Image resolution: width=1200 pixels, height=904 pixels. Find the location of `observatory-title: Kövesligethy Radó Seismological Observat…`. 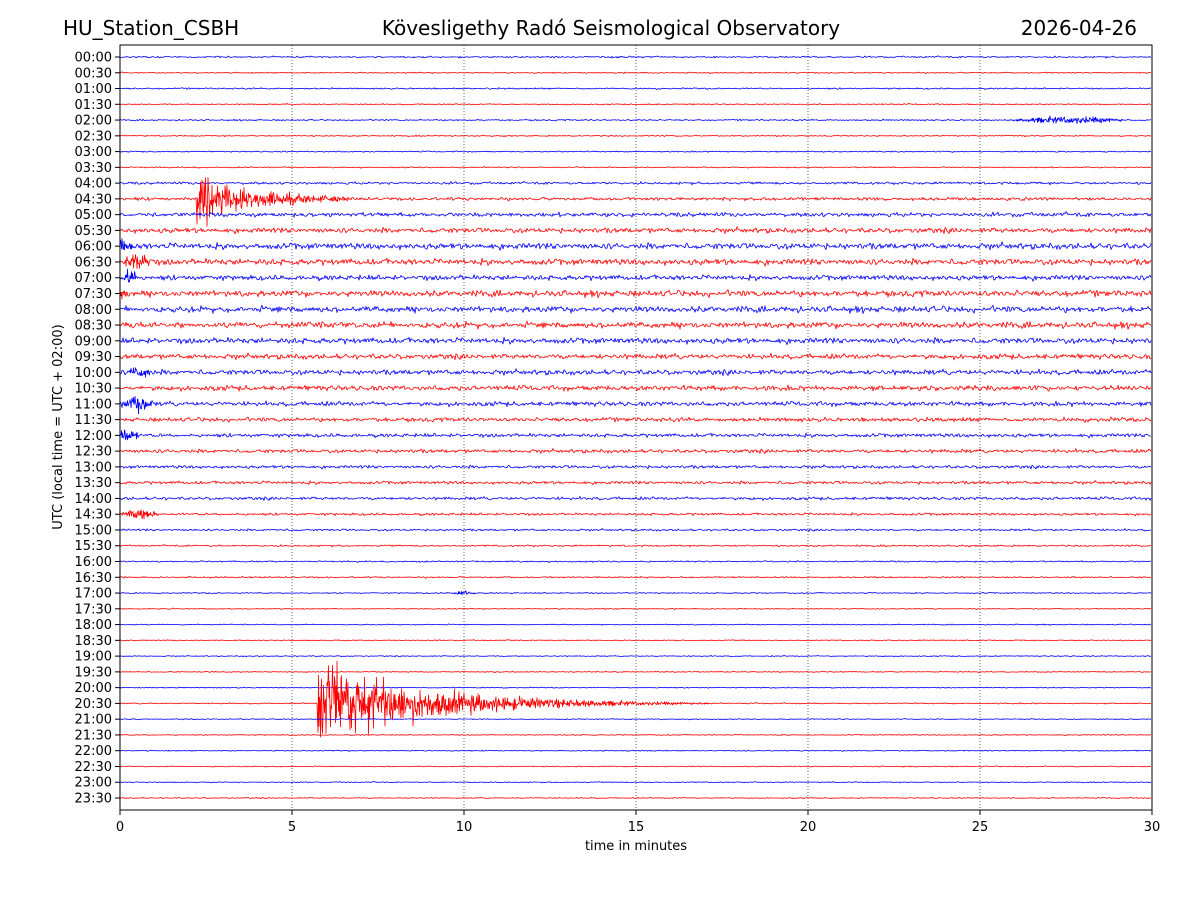

observatory-title: Kövesligethy Radó Seismological Observat… is located at coordinates (611, 28).